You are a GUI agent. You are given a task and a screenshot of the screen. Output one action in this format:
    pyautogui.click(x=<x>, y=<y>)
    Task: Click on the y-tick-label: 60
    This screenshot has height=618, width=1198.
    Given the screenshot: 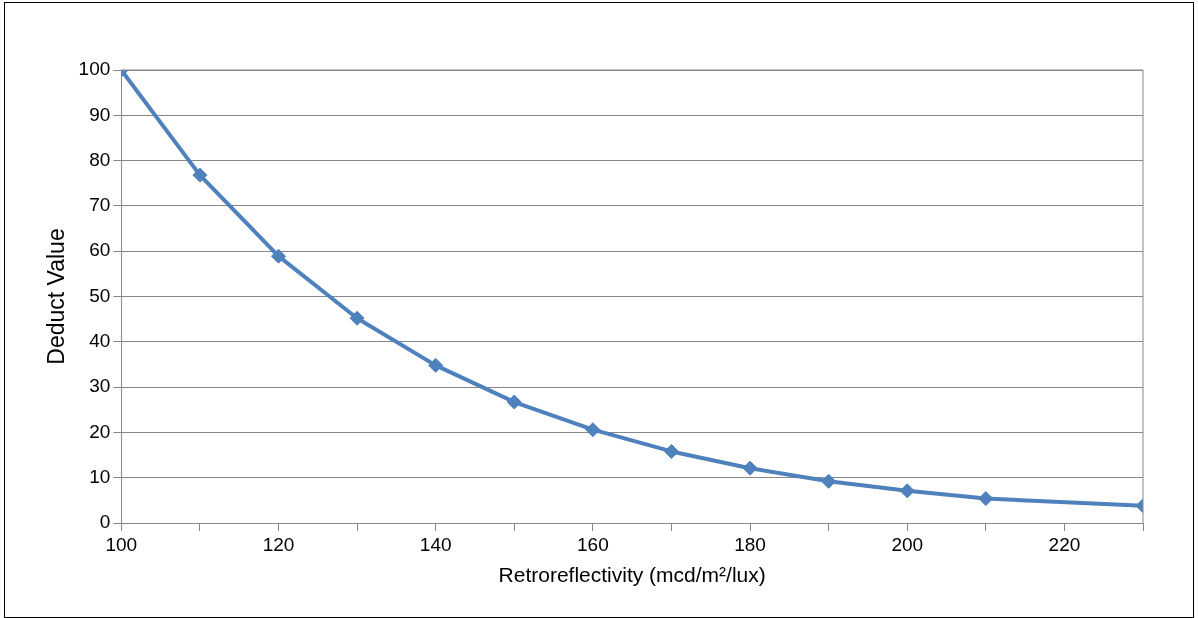 What is the action you would take?
    pyautogui.click(x=100, y=250)
    